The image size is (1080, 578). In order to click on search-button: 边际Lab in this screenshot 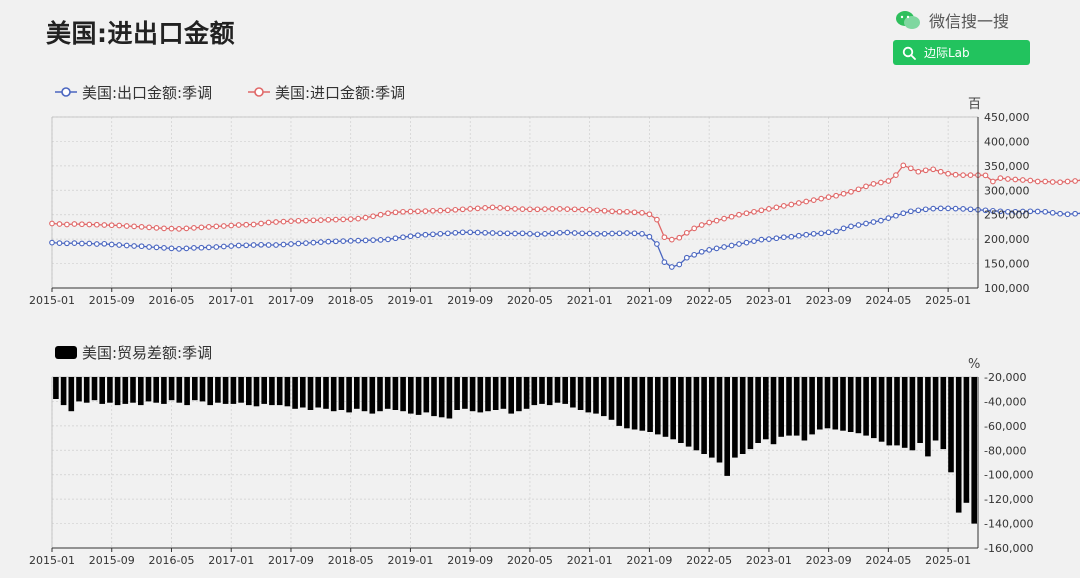, I will do `click(961, 52)`.